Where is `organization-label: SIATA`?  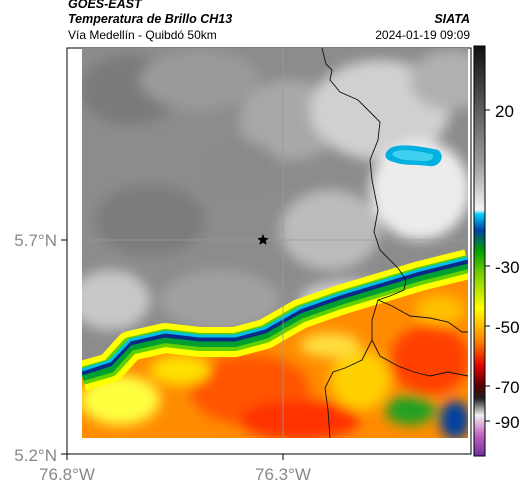
organization-label: SIATA is located at coordinates (452, 19).